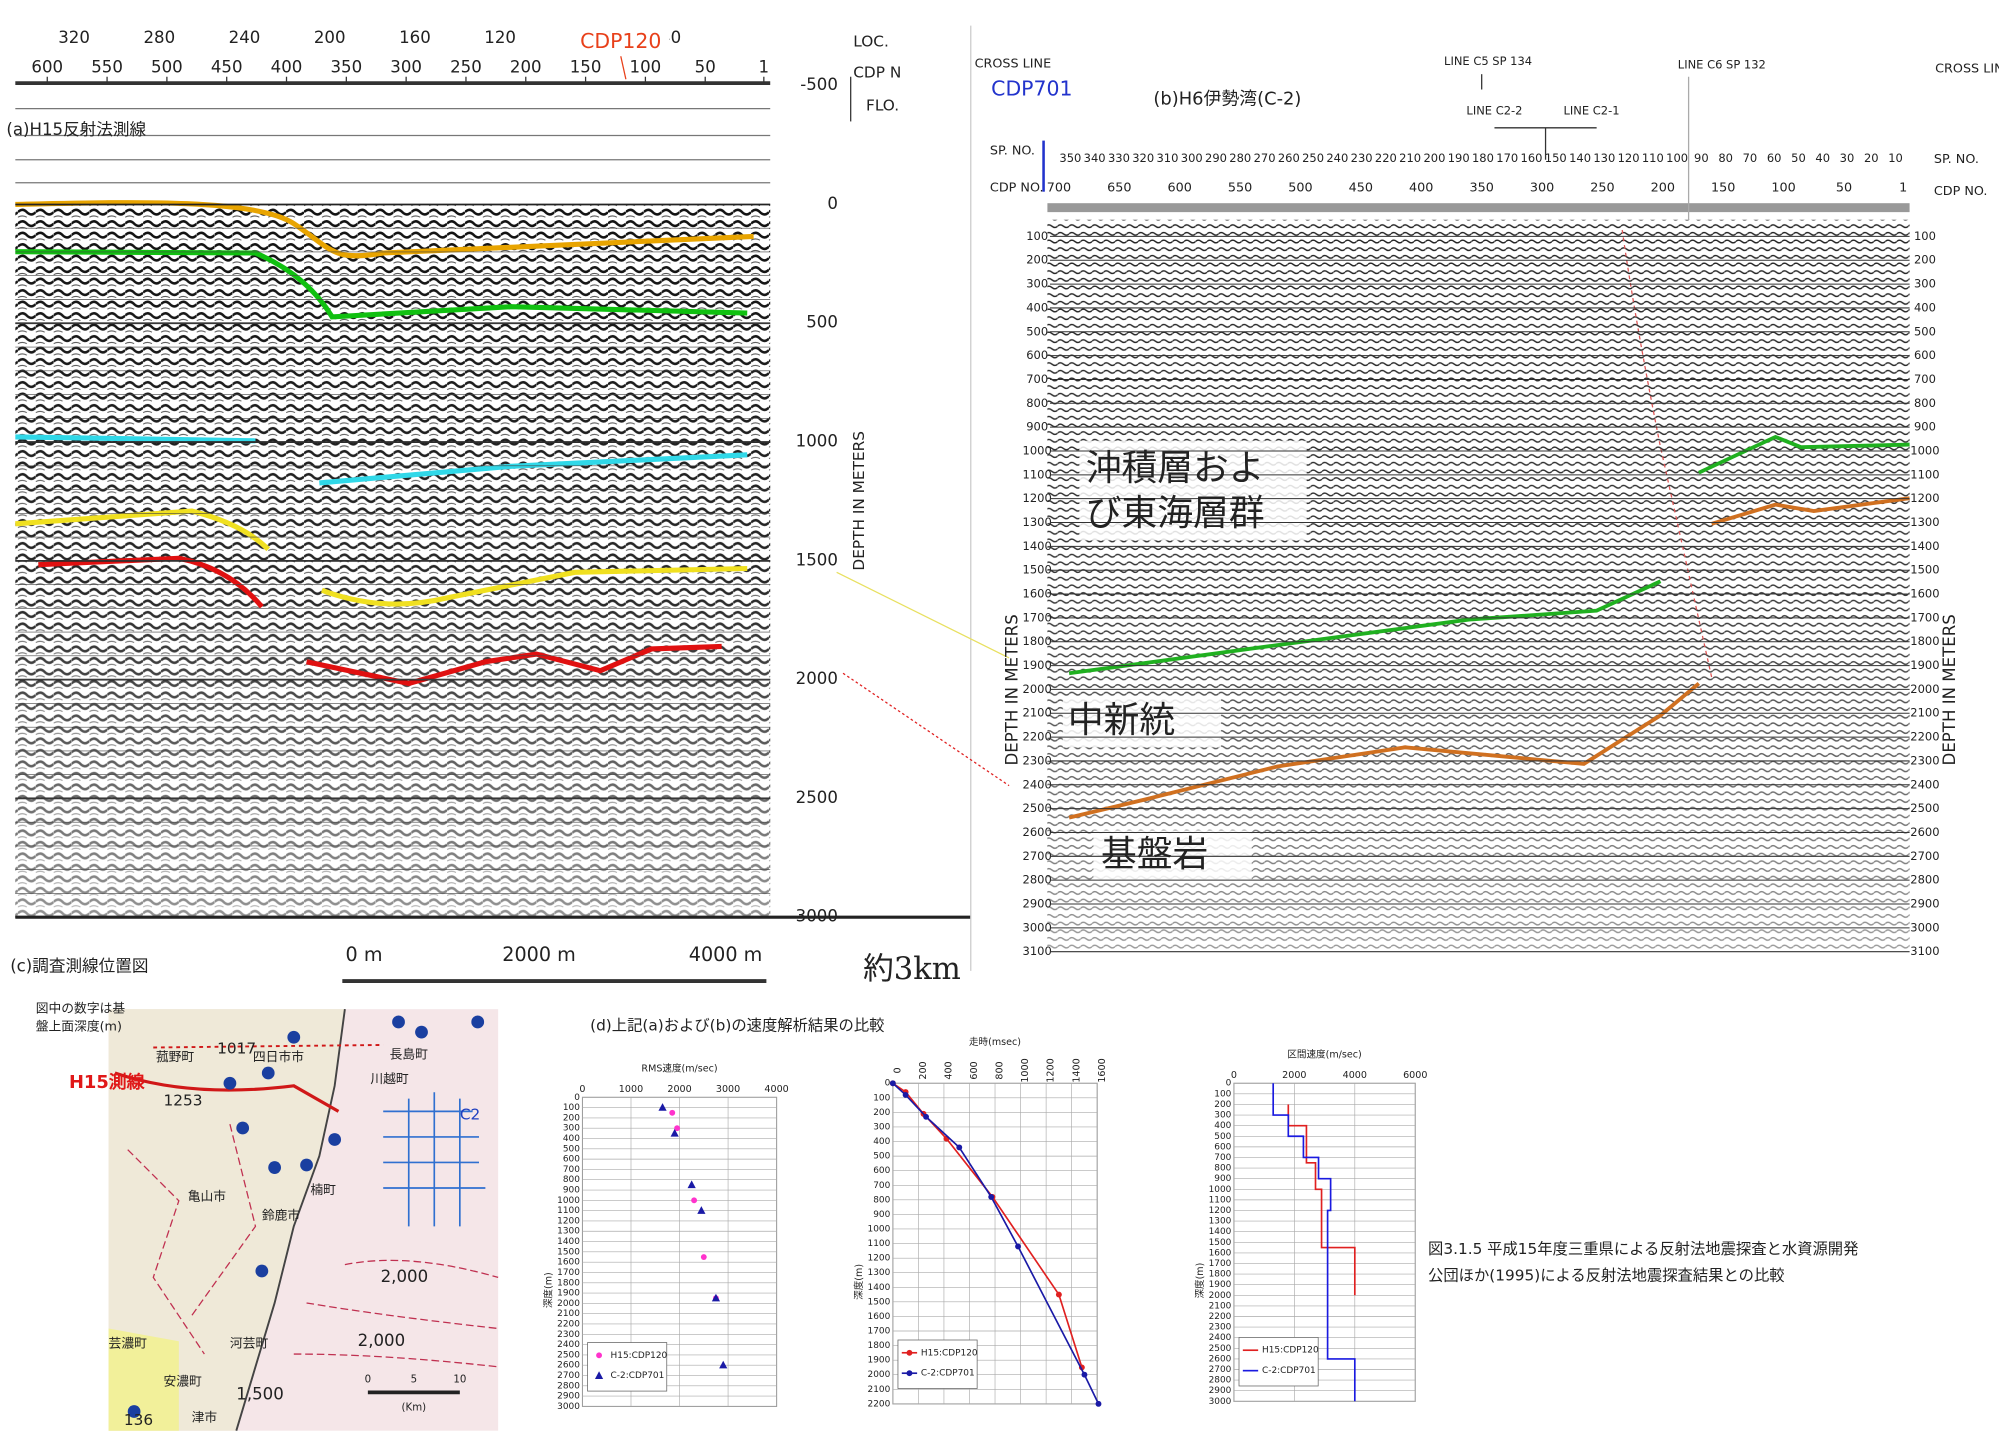  I want to click on y-tick-label: 700, so click(571, 1170).